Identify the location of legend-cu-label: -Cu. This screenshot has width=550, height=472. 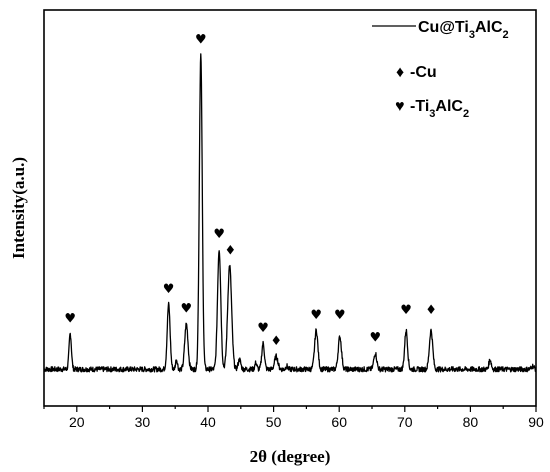
(423, 72).